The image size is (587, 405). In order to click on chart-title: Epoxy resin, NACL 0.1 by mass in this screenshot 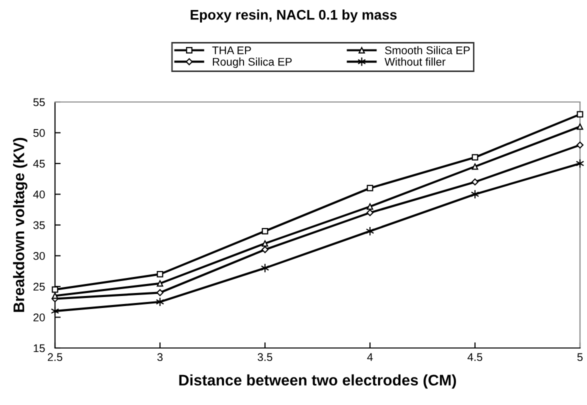, I will do `click(293, 16)`.